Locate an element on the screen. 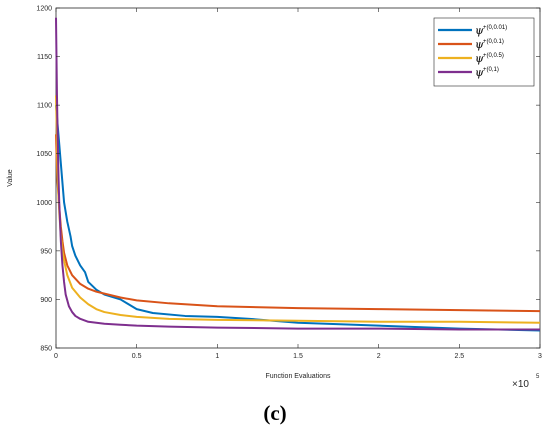  y-tick-label: 1150 is located at coordinates (44, 57).